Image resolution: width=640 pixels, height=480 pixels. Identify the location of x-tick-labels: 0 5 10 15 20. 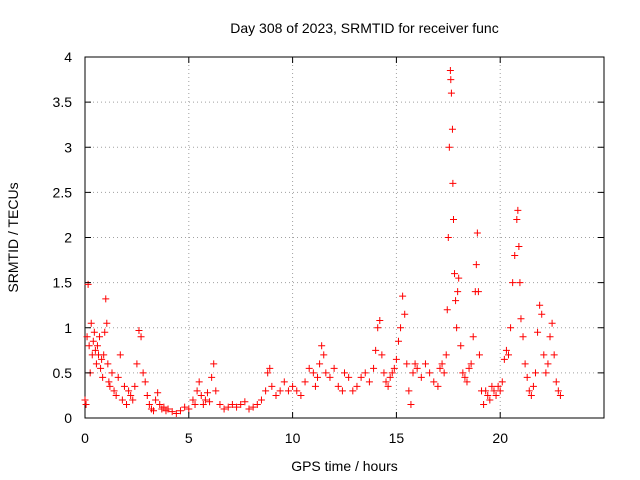
(294, 438).